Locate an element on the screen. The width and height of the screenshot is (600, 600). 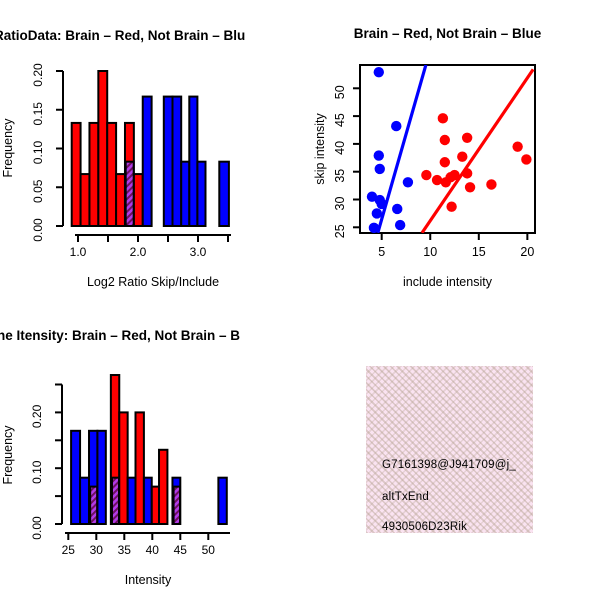
y-tick-label: 35 is located at coordinates (340, 176).